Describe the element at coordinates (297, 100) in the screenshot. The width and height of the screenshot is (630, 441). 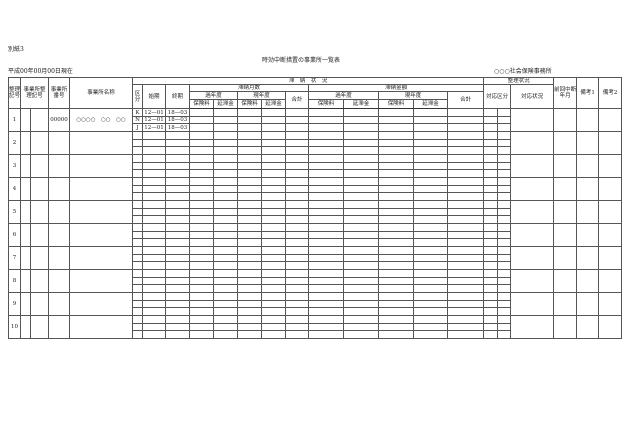
I see `header-months-goukei: 合計` at that location.